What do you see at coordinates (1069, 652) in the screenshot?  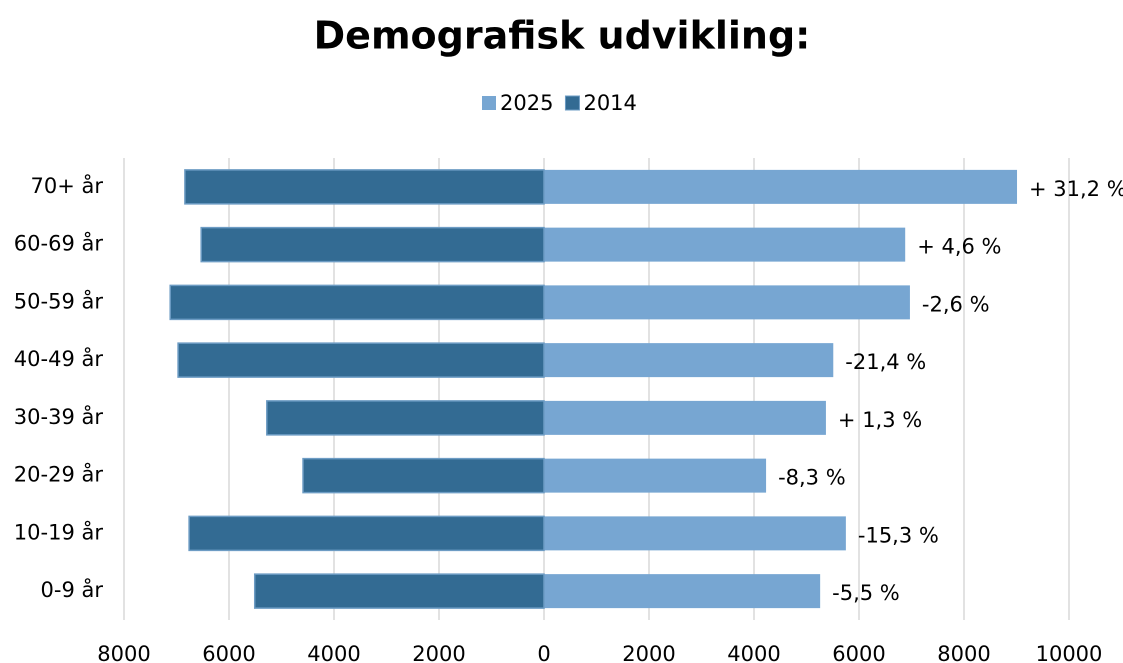 I see `x-tick-label: 10000` at bounding box center [1069, 652].